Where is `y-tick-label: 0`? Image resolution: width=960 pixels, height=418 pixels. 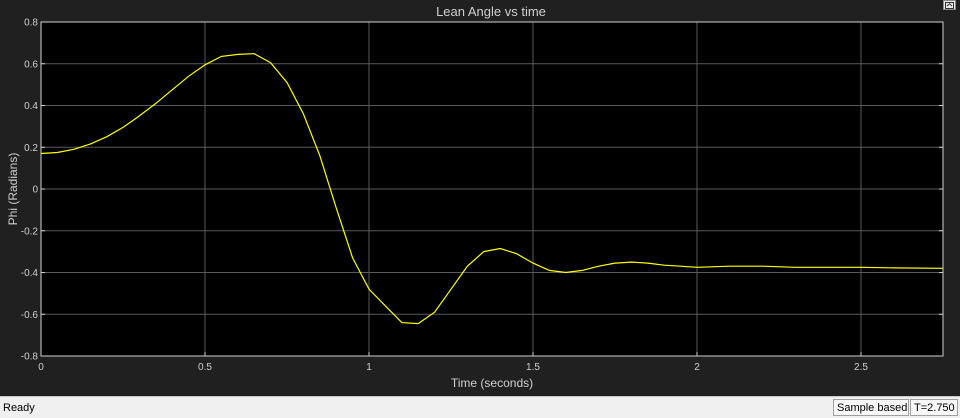 y-tick-label: 0 is located at coordinates (35, 190).